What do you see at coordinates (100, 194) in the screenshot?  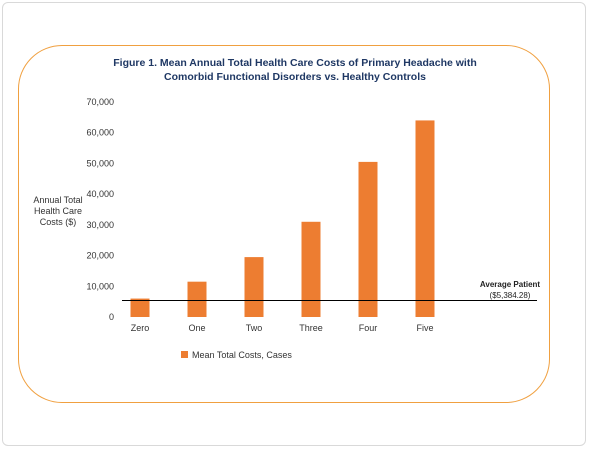 I see `y-tick-label: 40,000` at bounding box center [100, 194].